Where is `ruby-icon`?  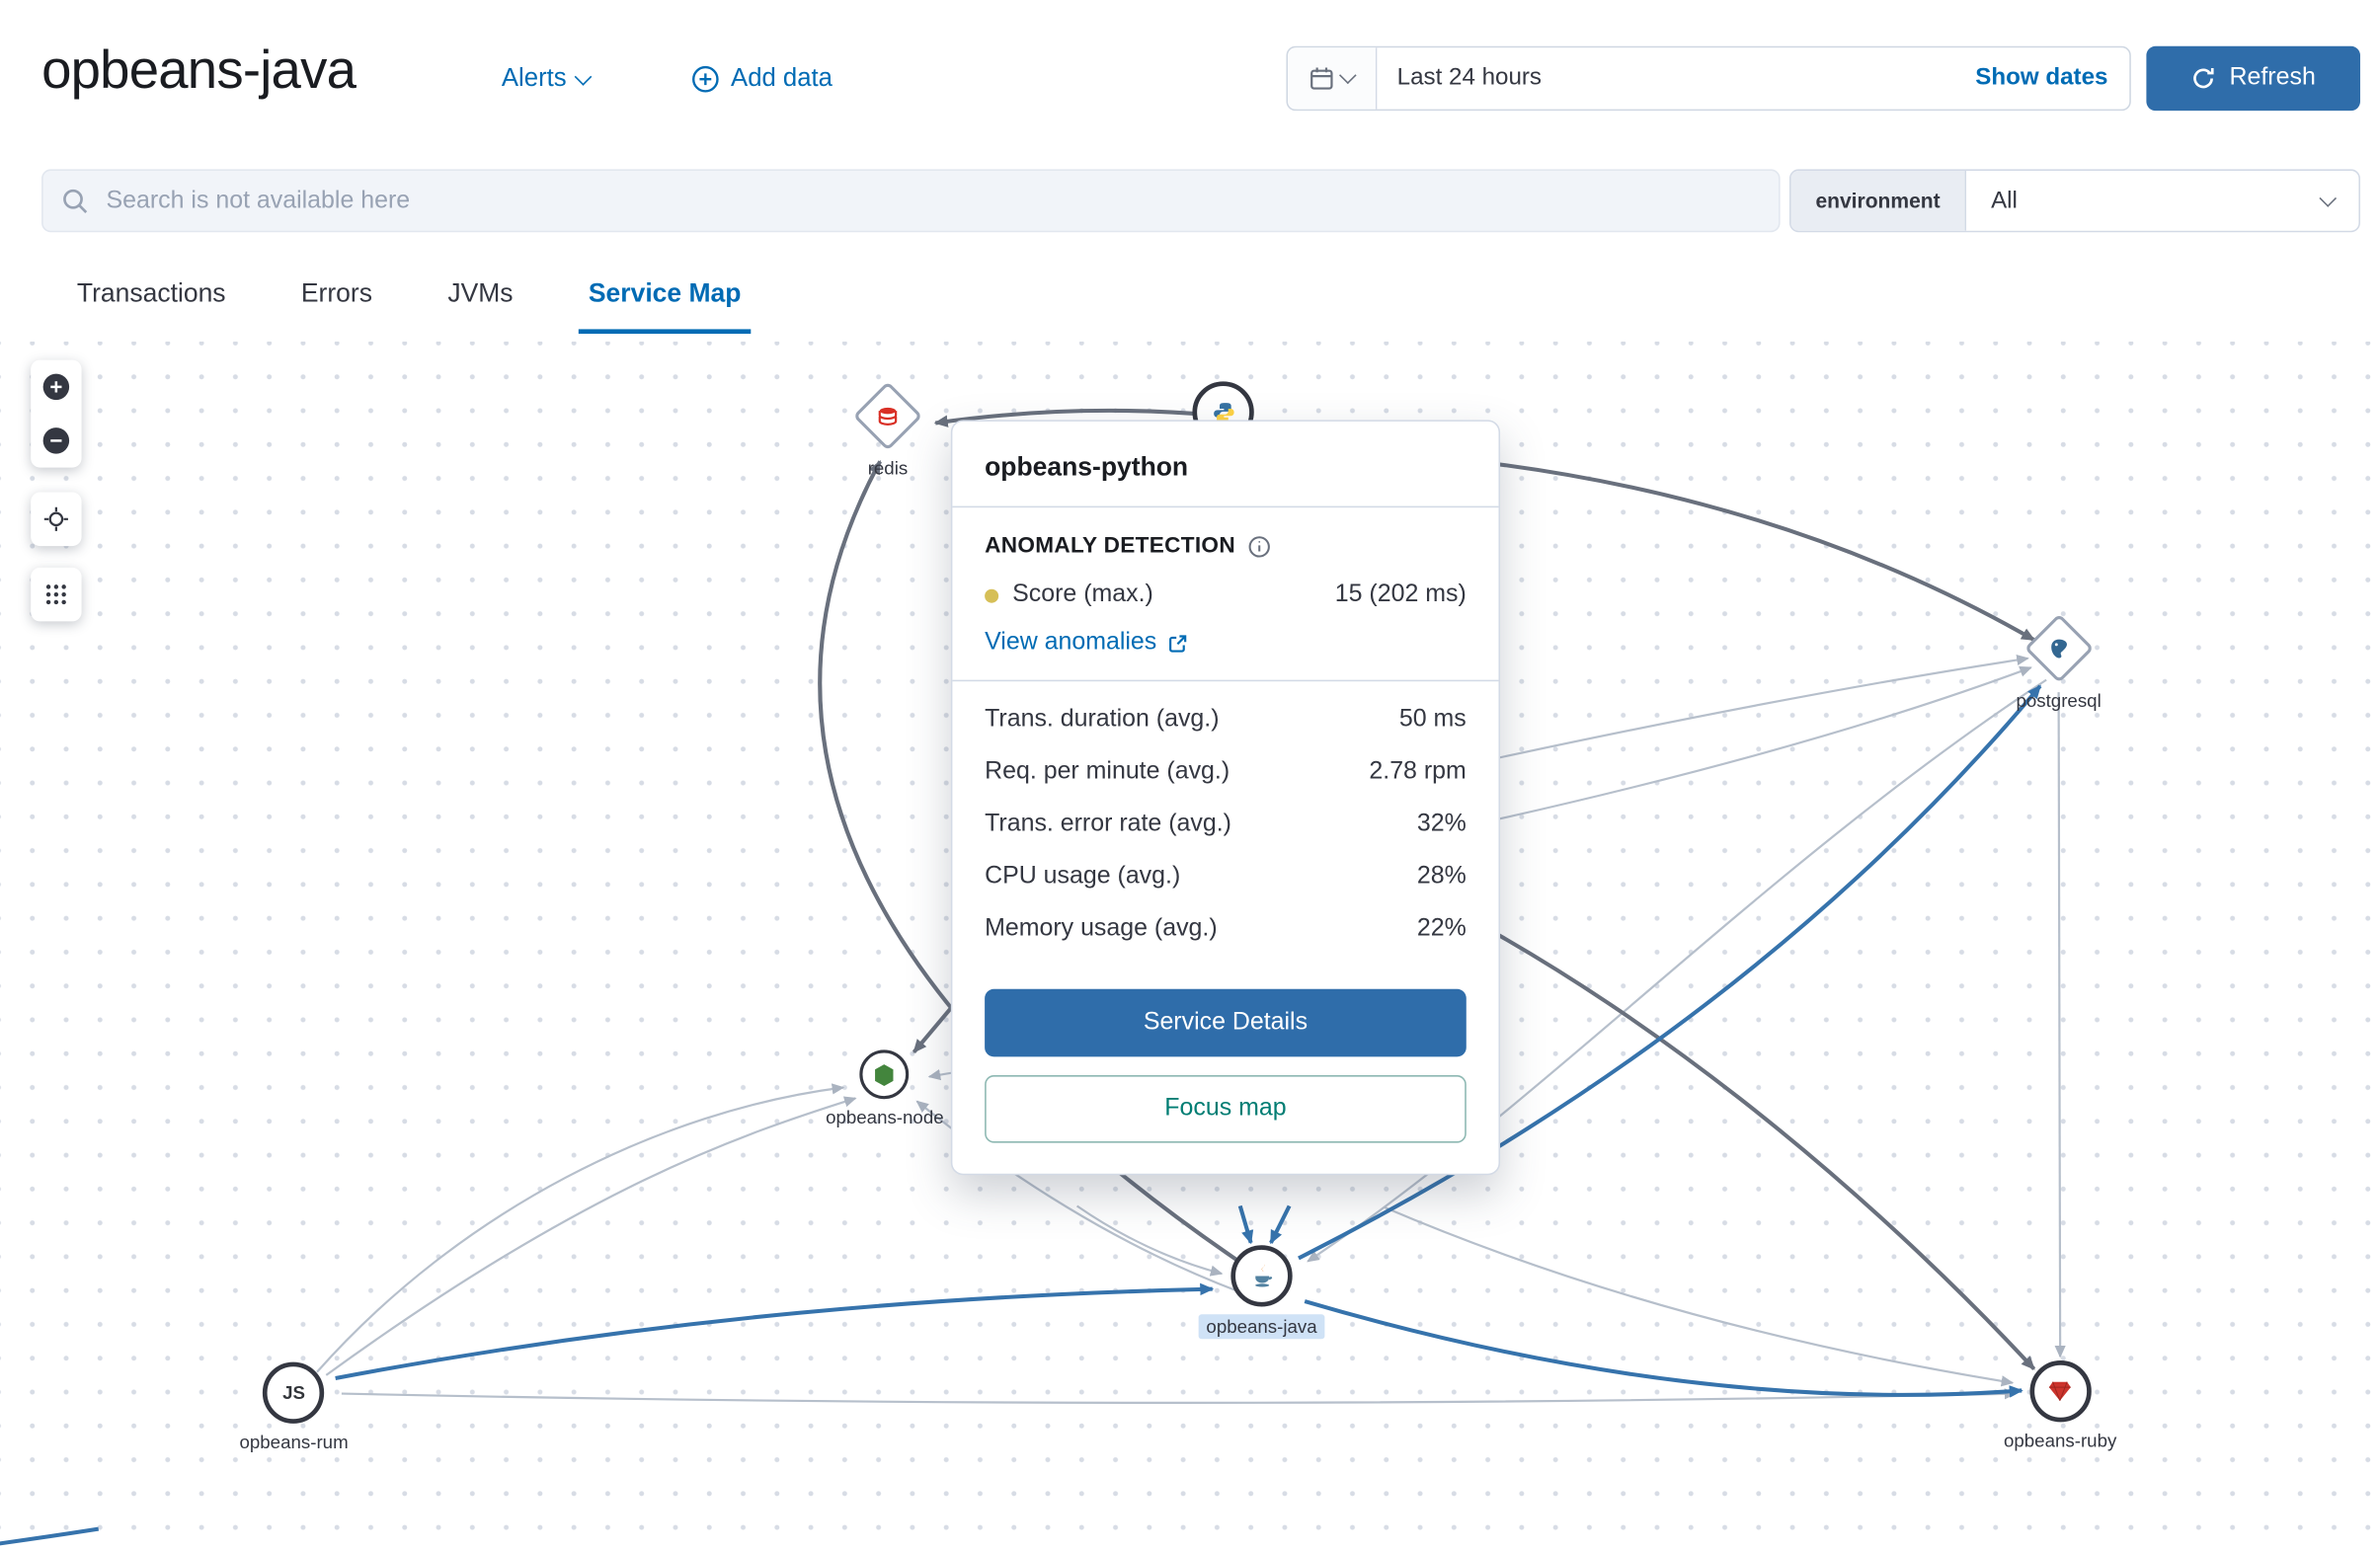 ruby-icon is located at coordinates (2060, 1391).